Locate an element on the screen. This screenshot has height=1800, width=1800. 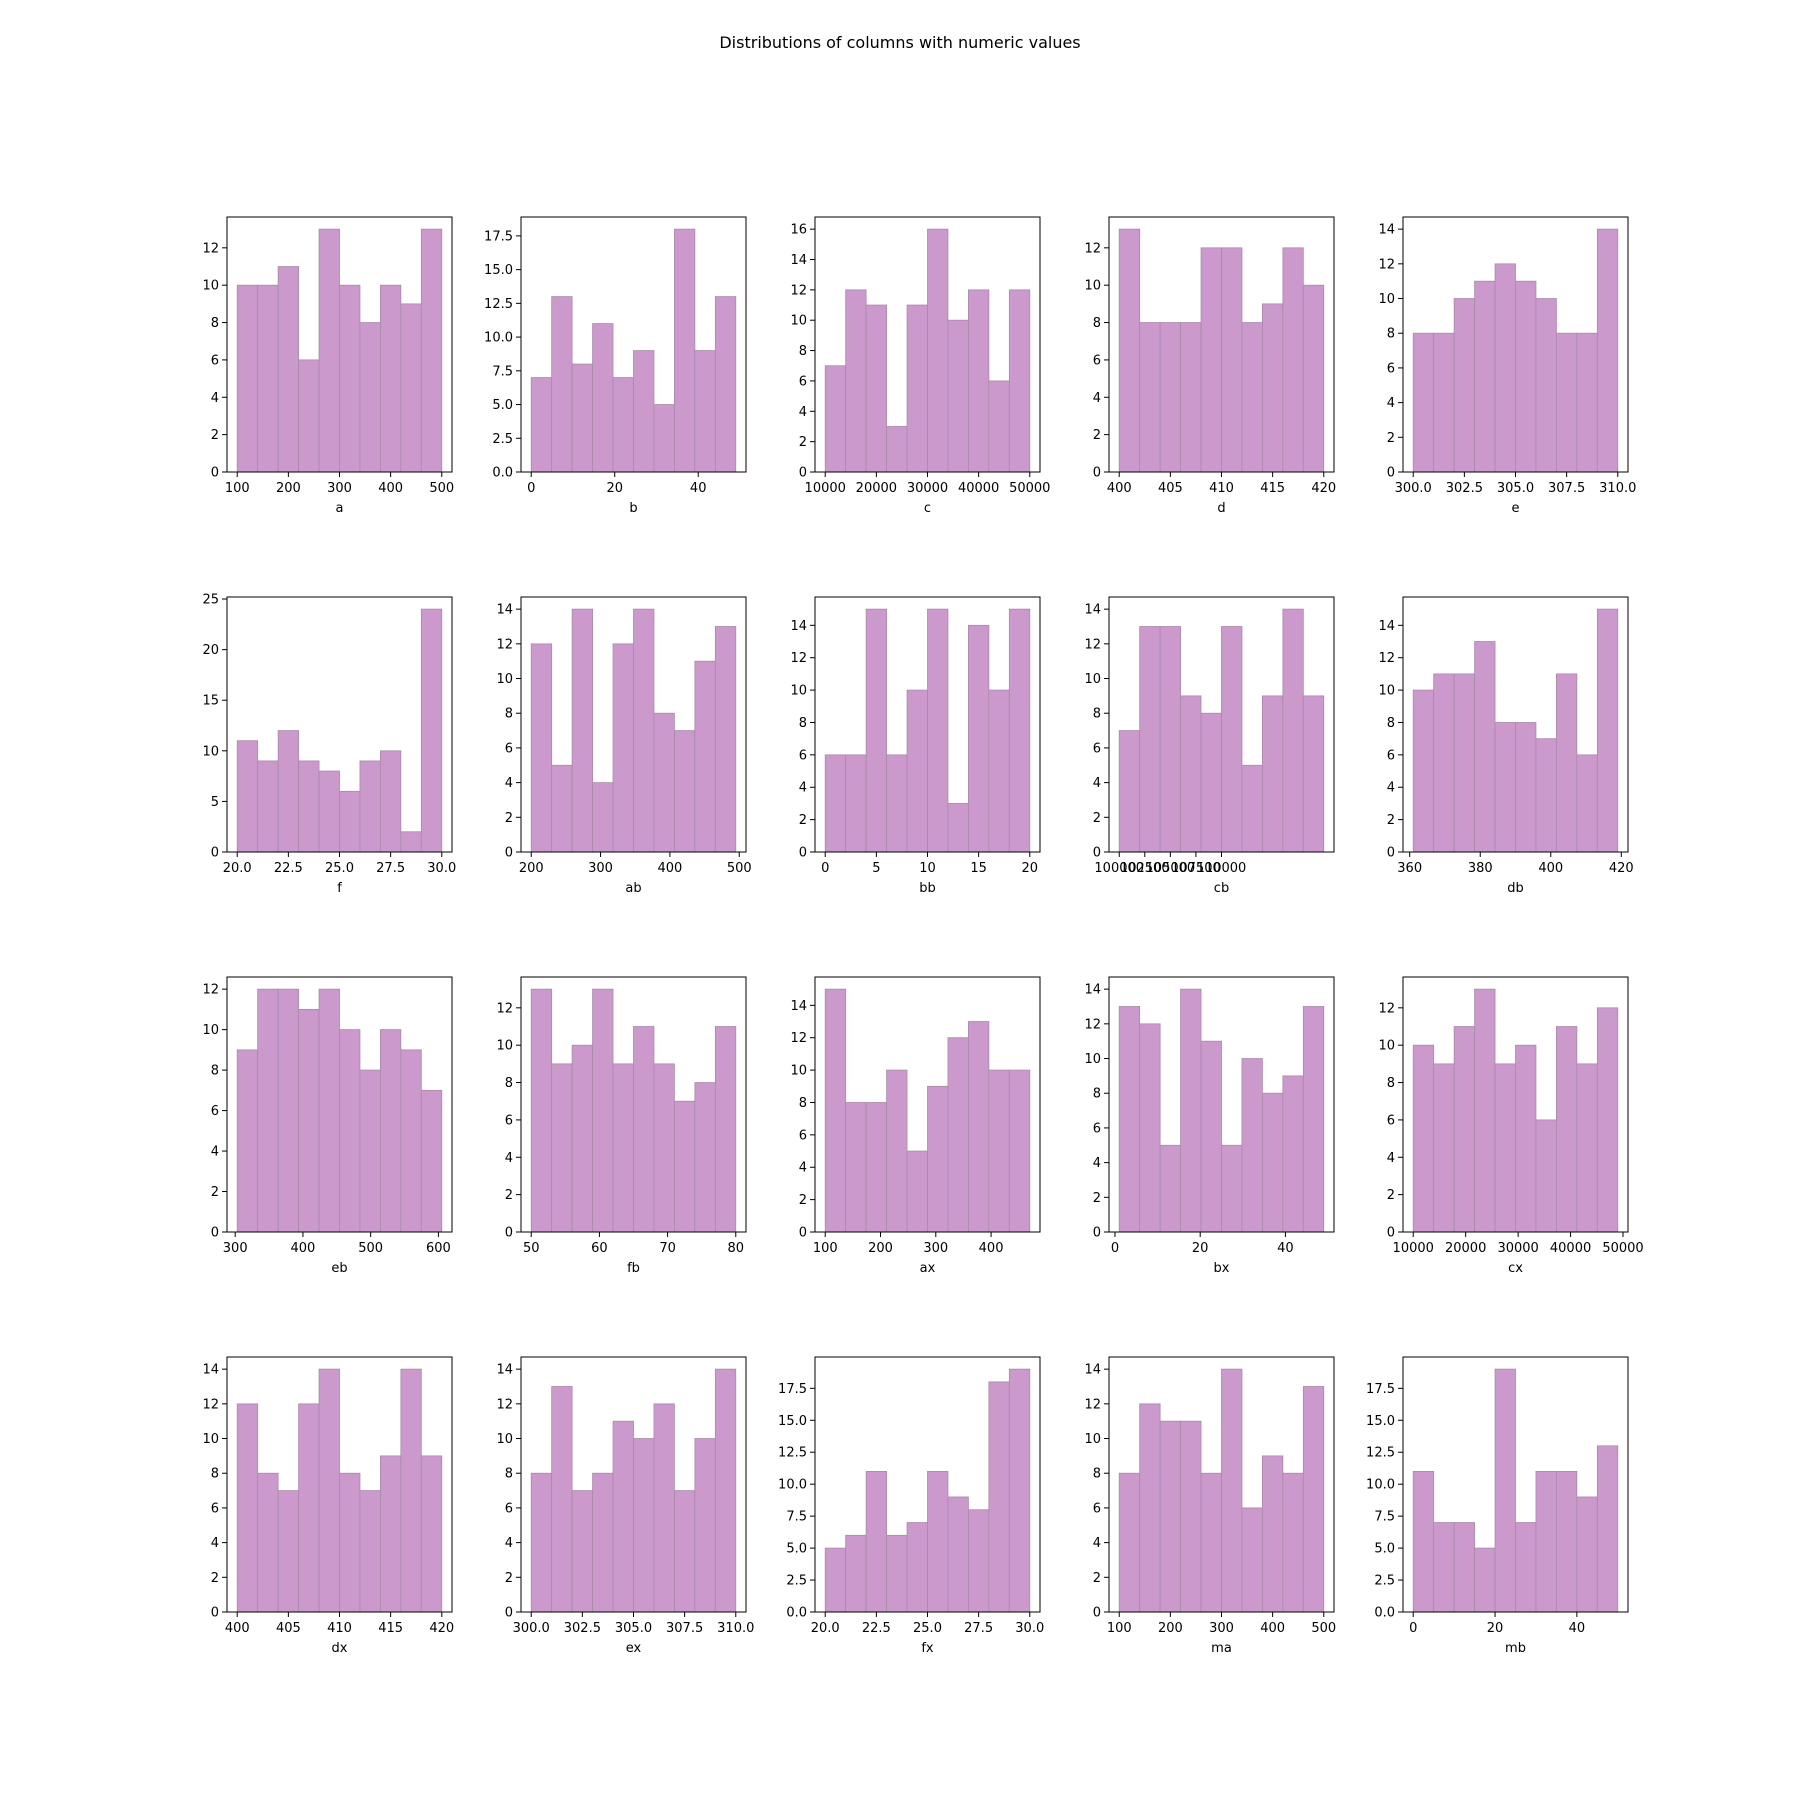
y-tick-label-ax-7: 14 is located at coordinates (798, 1006).